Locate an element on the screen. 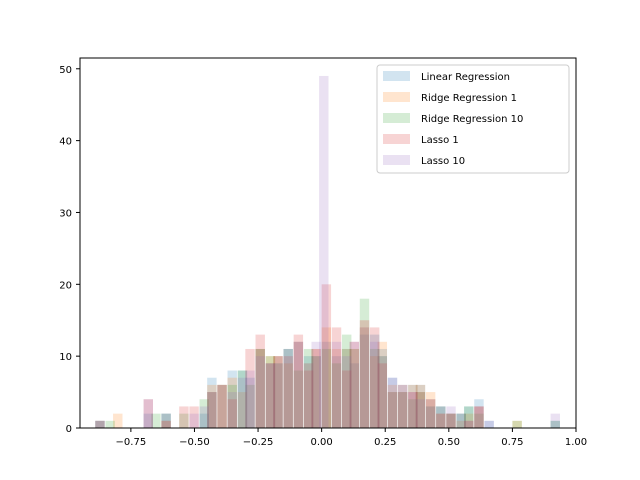 This screenshot has width=640, height=480. y-tick-label: 20 is located at coordinates (65, 285).